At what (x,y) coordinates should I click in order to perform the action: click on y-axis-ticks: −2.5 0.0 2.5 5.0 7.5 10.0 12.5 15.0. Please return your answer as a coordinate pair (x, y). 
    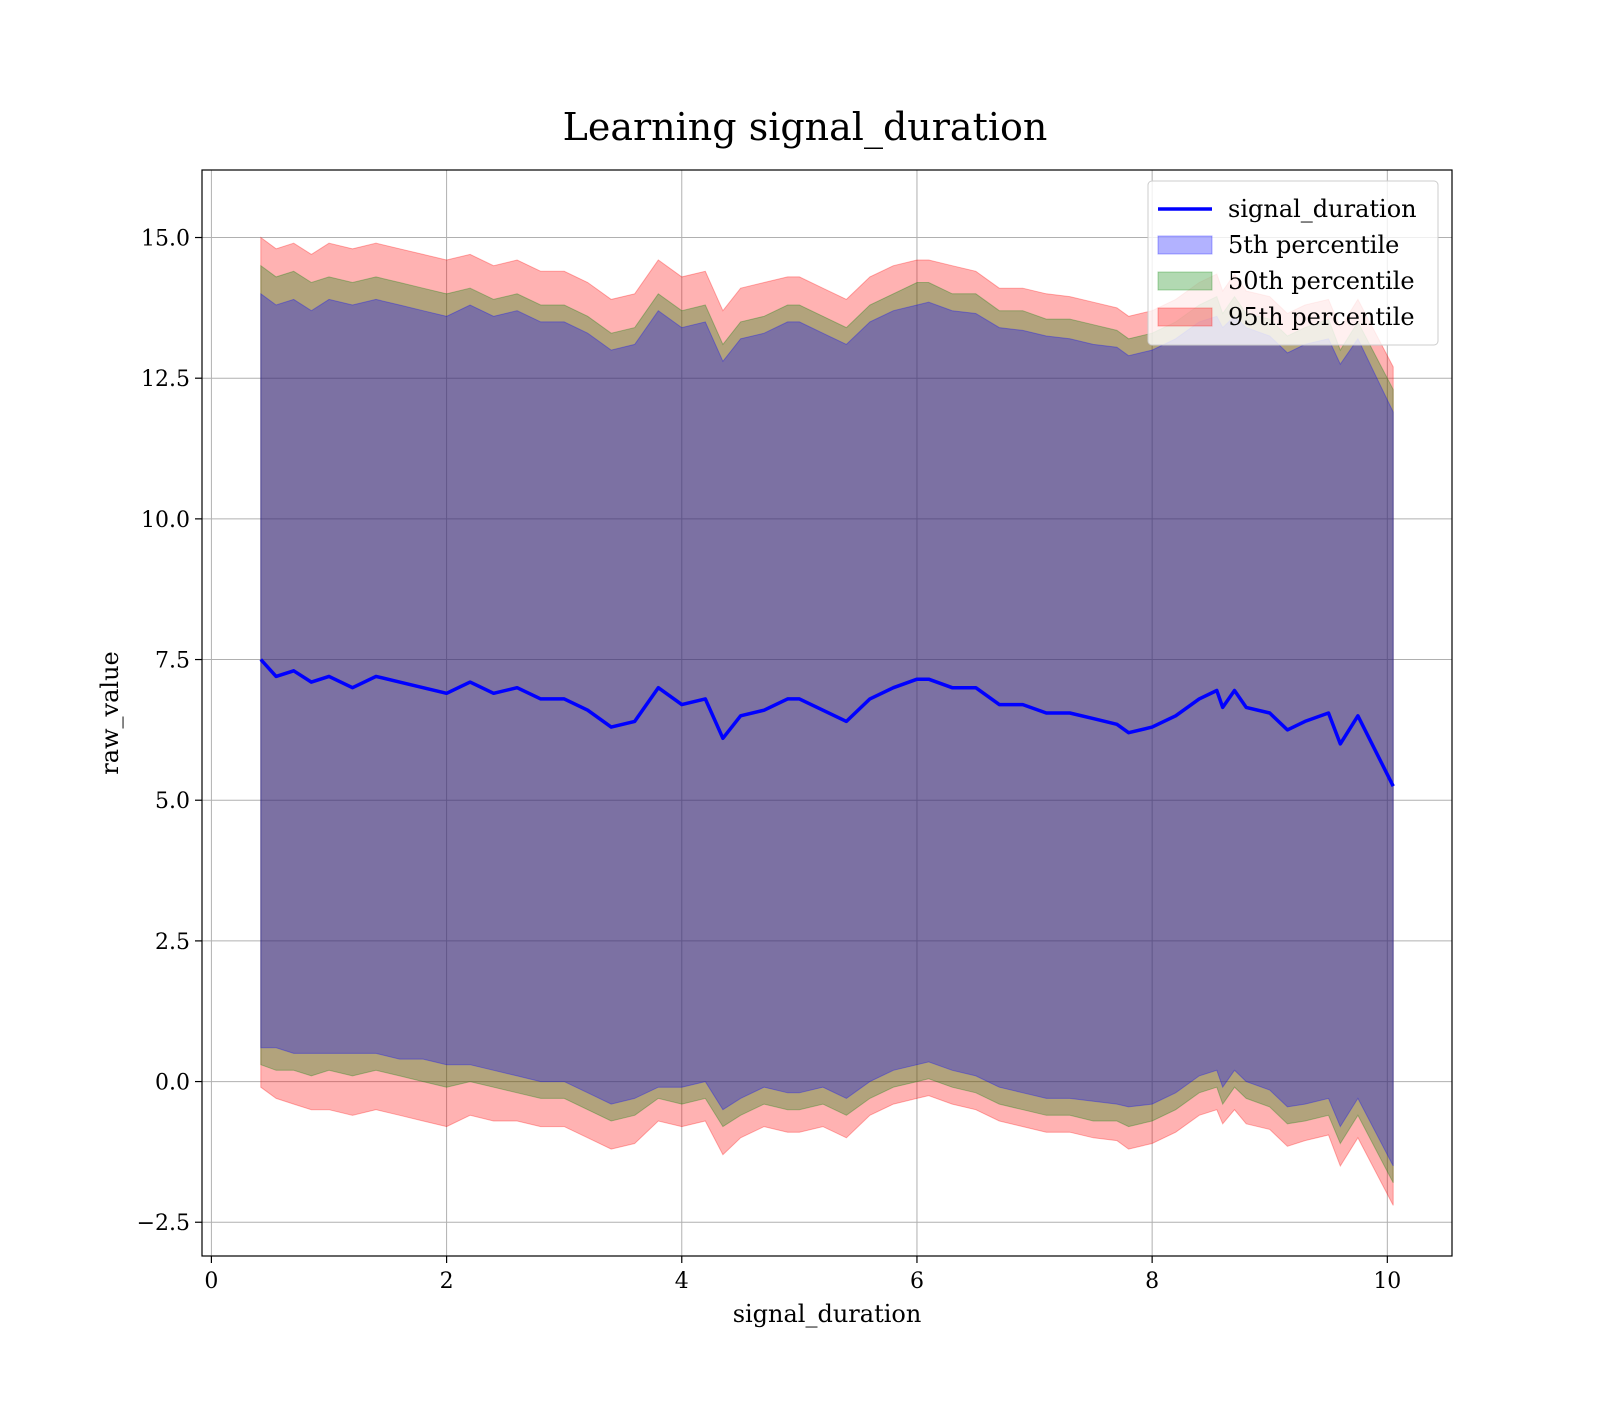
    Looking at the image, I should click on (169, 731).